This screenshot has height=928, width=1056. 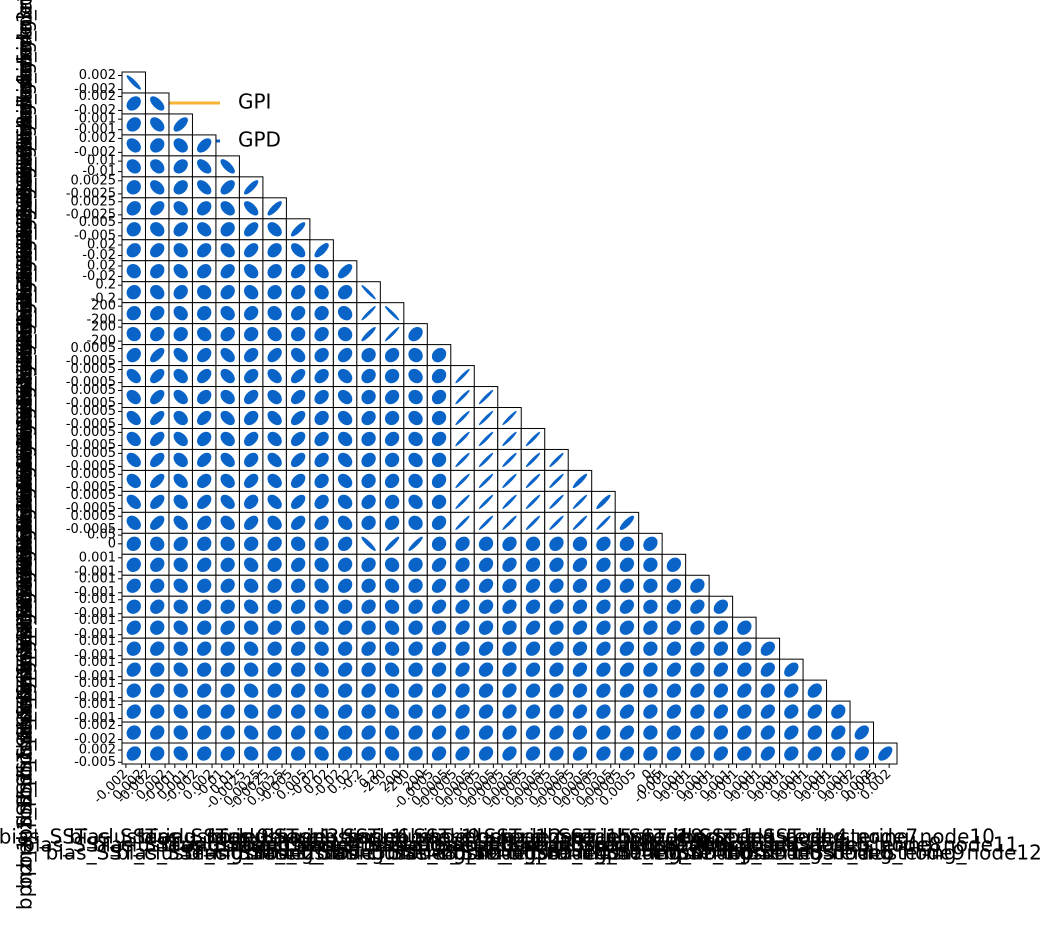 What do you see at coordinates (392, 853) in the screenshot?
I see `x-axis-label: bias_1_SST_clustering_node1` at bounding box center [392, 853].